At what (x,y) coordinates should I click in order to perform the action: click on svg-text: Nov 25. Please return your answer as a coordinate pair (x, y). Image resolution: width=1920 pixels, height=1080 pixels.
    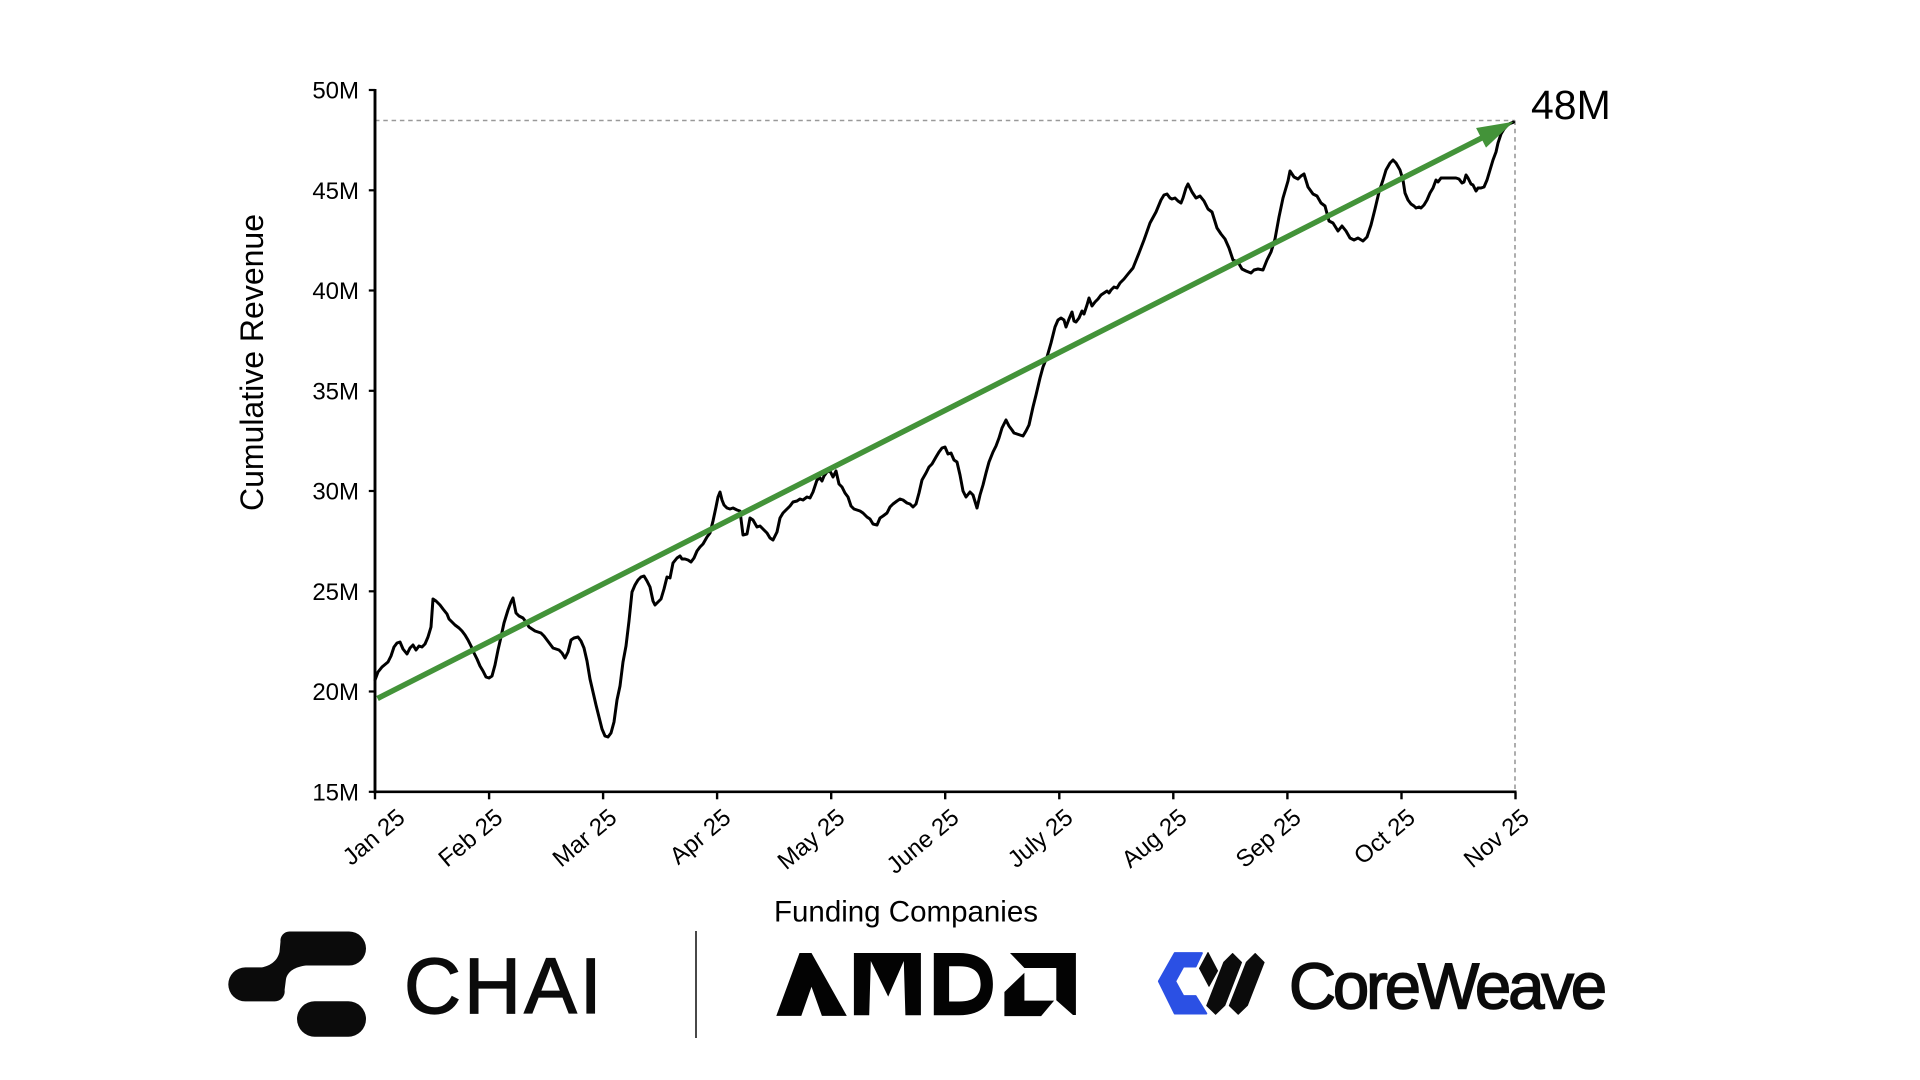
    Looking at the image, I should click on (1497, 839).